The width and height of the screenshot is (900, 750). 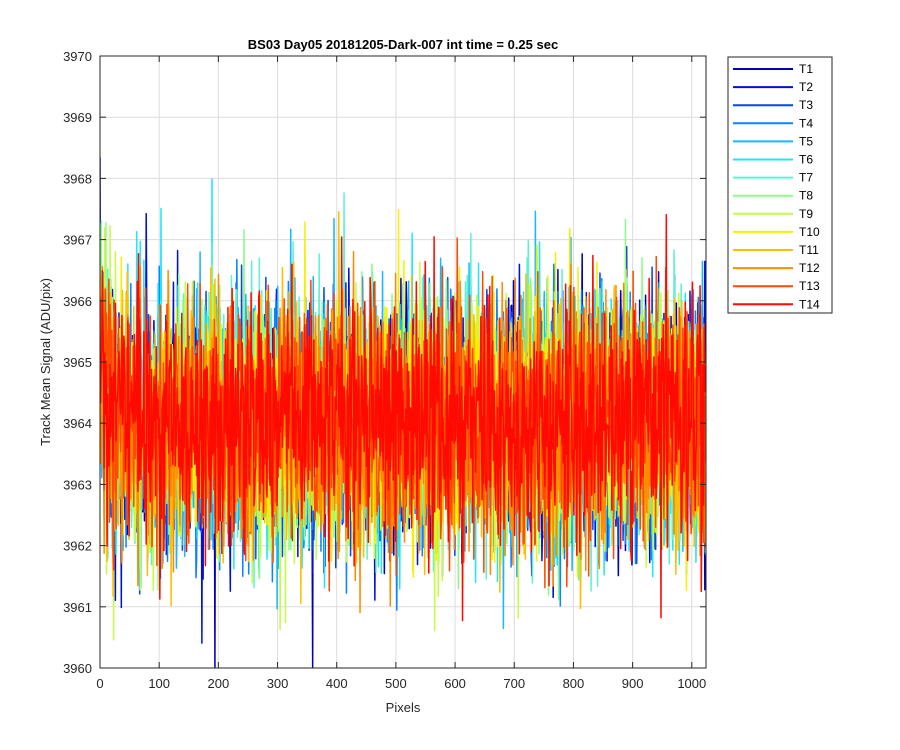 What do you see at coordinates (806, 214) in the screenshot?
I see `legend-label-t9: T9` at bounding box center [806, 214].